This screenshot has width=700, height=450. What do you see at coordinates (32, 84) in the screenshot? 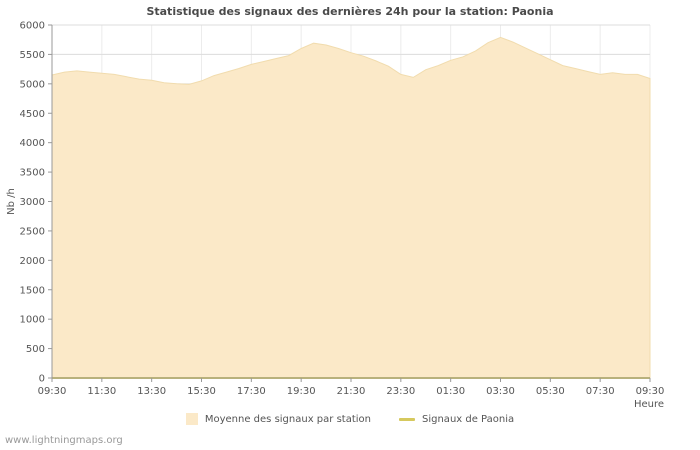
I see `y-tick-label: 5000` at bounding box center [32, 84].